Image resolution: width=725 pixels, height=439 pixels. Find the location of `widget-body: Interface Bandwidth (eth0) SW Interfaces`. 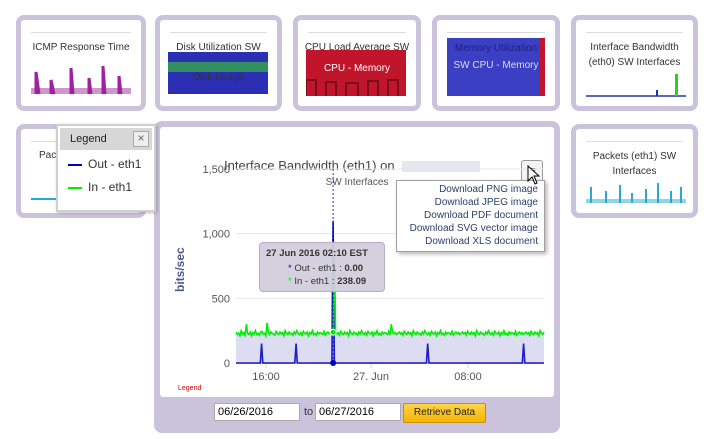

widget-body: Interface Bandwidth (eth0) SW Interfaces is located at coordinates (634, 63).